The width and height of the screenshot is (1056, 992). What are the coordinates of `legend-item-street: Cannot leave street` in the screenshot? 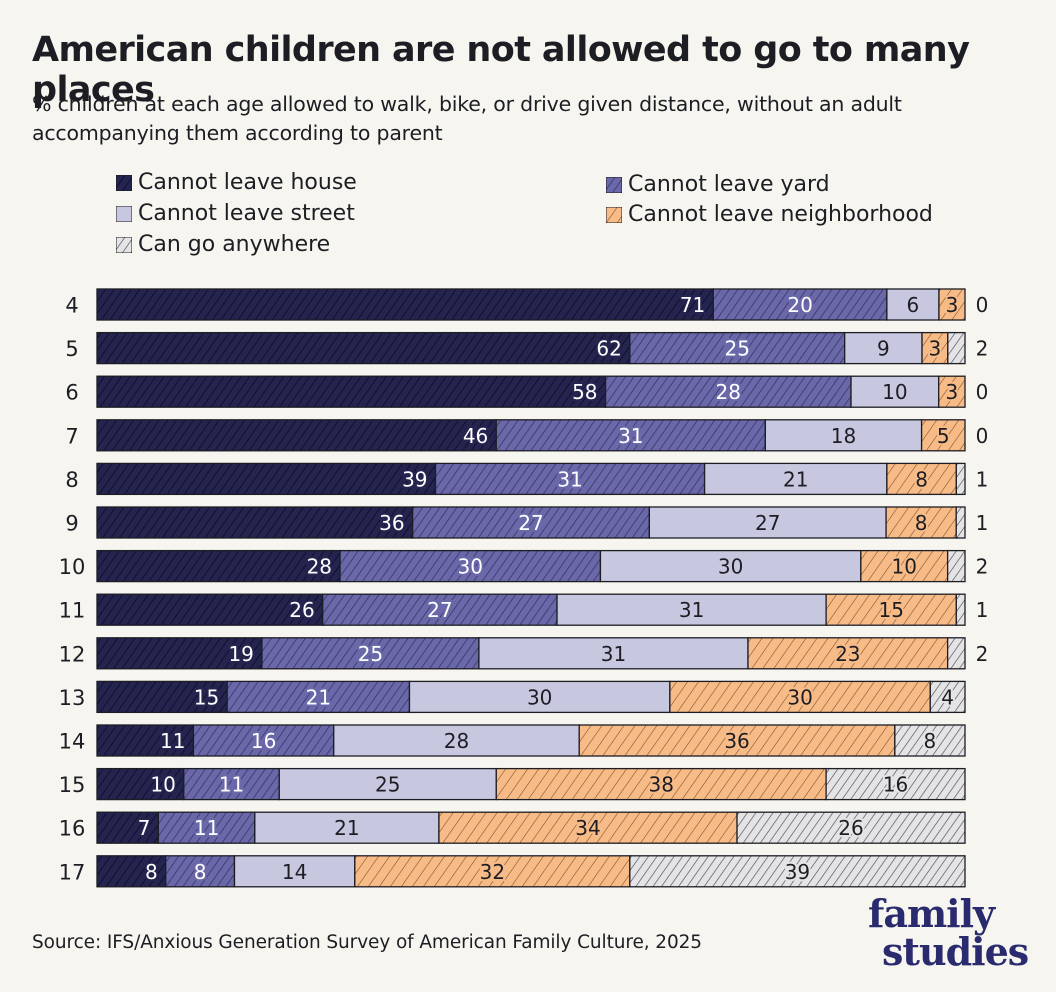 It's located at (235, 213).